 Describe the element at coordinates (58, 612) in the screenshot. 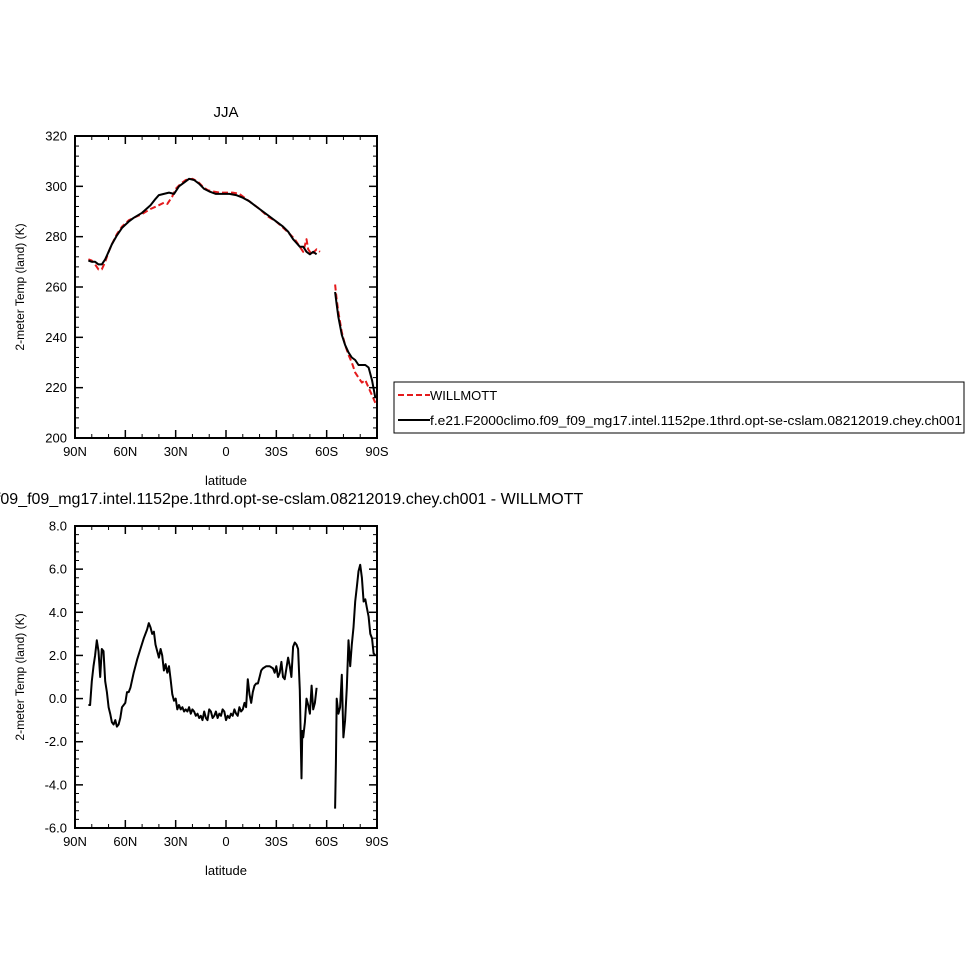

I see `y-tick-label: 4.0` at that location.